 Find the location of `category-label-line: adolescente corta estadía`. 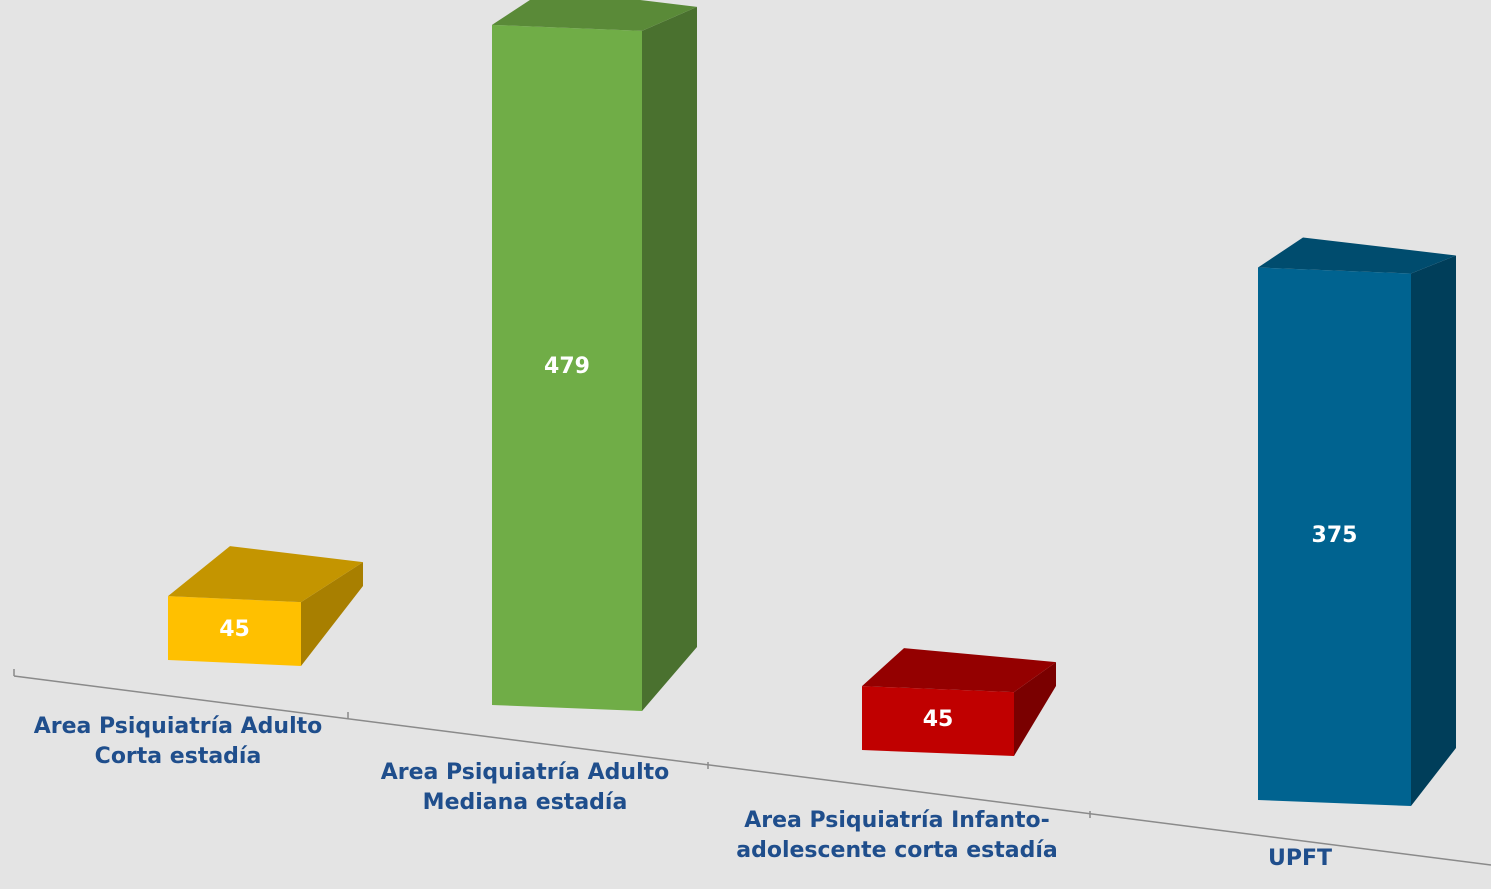

category-label-line: adolescente corta estadía is located at coordinates (897, 850).